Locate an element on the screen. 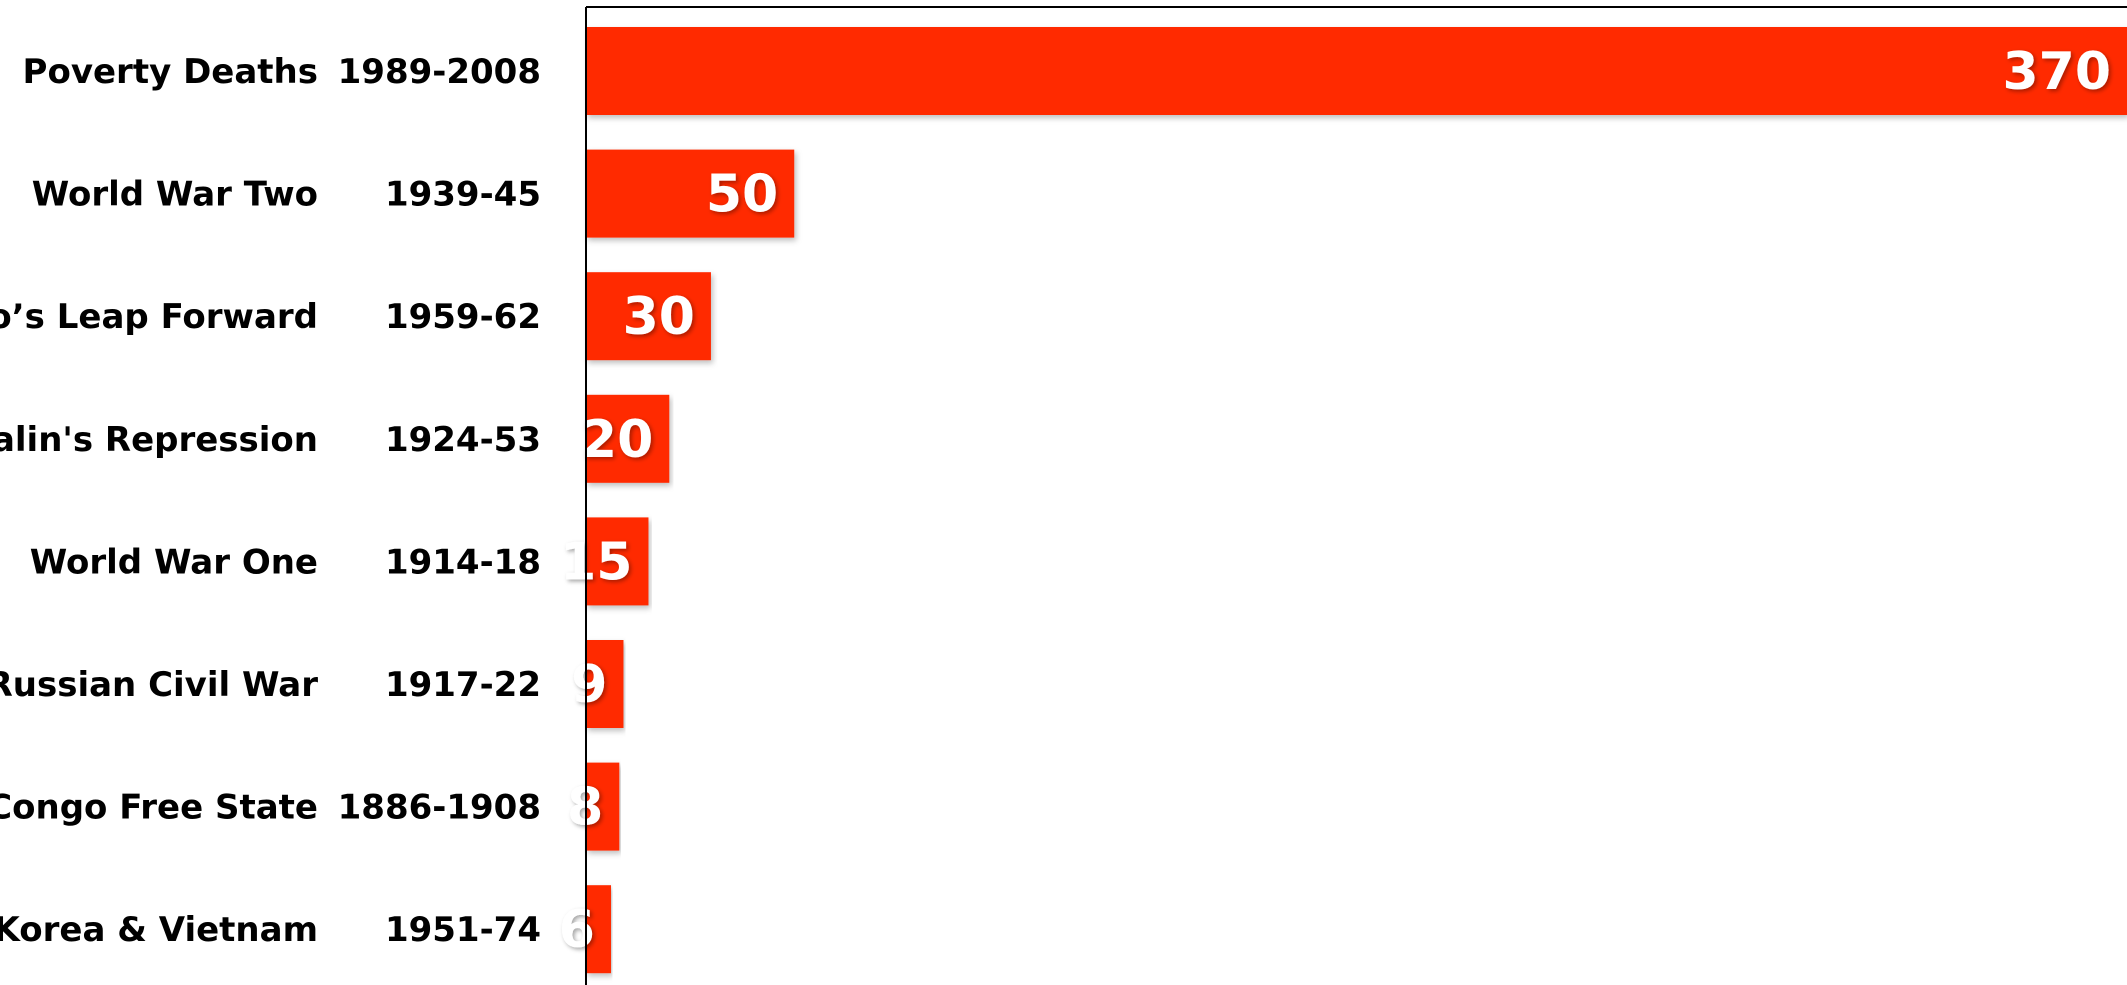 The height and width of the screenshot is (985, 2127). category-period-label: 1951-74 is located at coordinates (463, 930).